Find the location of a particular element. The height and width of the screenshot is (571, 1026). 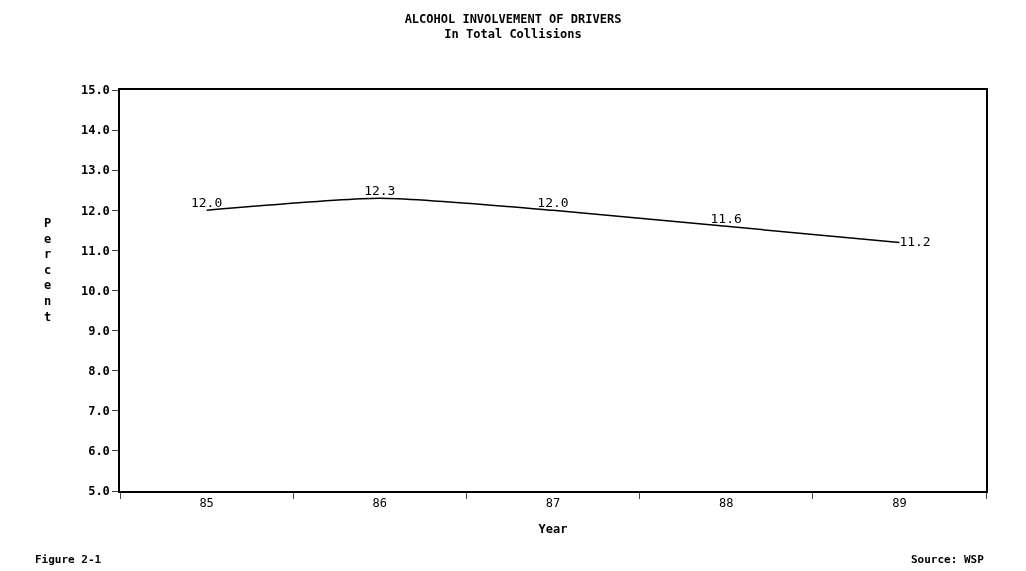

data-label: 12.3 is located at coordinates (380, 191).